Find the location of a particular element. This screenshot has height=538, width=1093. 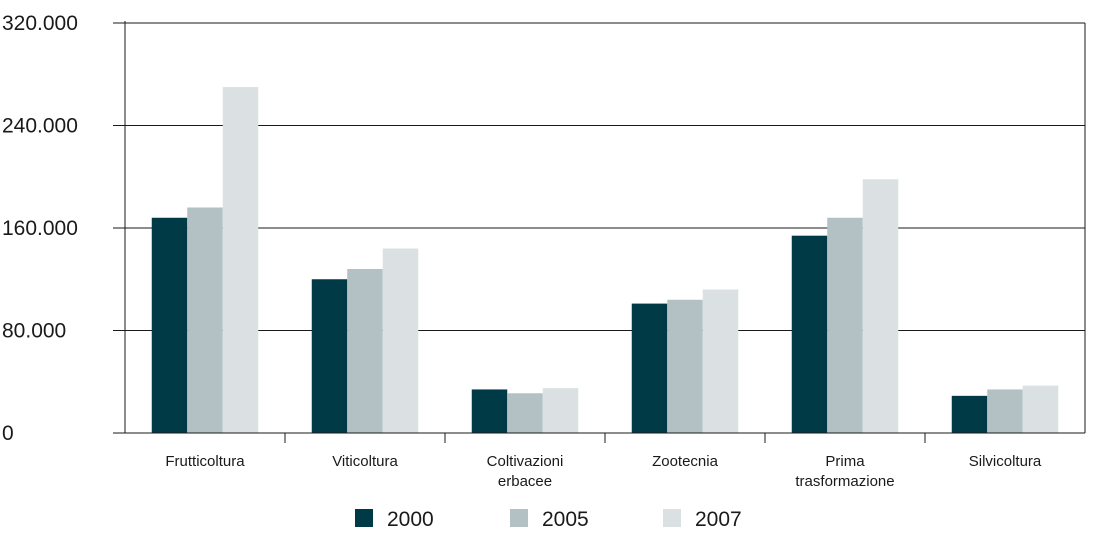

y-tick-label: 320.000 is located at coordinates (40, 23).